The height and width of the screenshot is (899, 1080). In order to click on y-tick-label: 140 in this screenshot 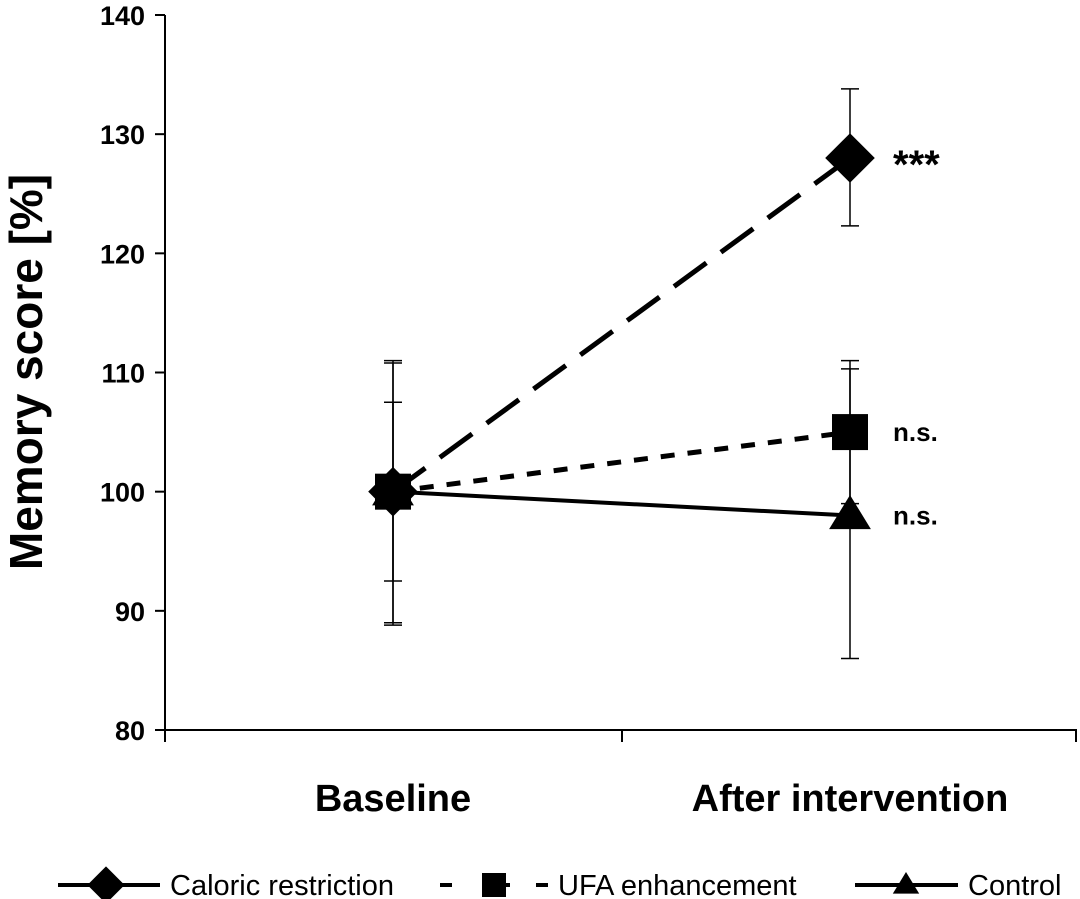, I will do `click(122, 16)`.